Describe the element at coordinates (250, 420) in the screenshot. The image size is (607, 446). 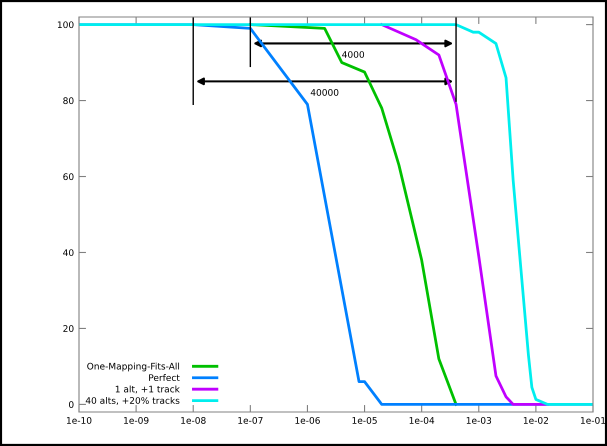
I see `x-tick-label: 1e-07` at that location.